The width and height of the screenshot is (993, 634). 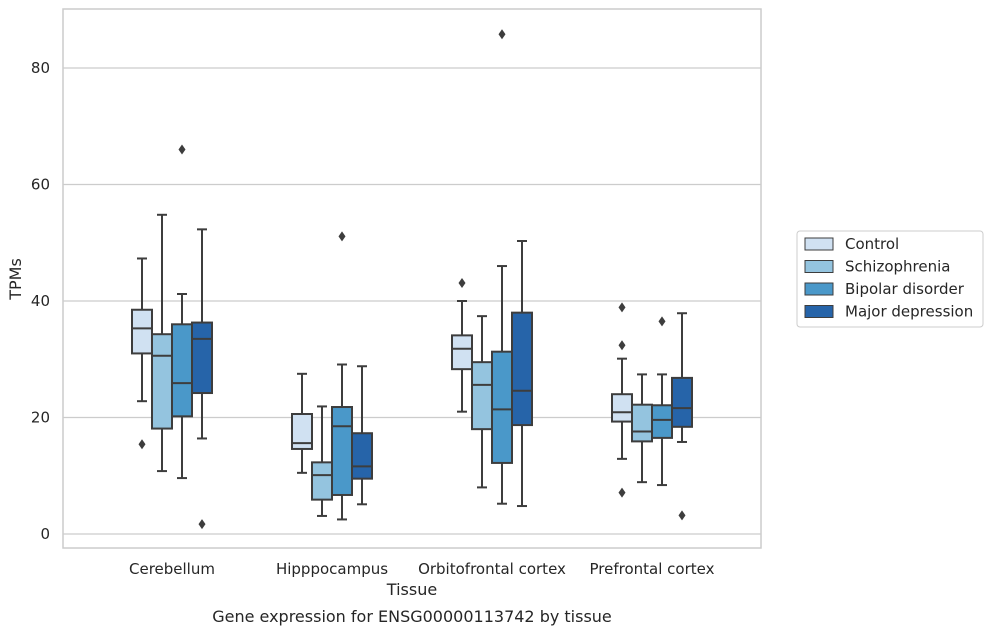 What do you see at coordinates (40, 418) in the screenshot?
I see `y-tick-label: 20` at bounding box center [40, 418].